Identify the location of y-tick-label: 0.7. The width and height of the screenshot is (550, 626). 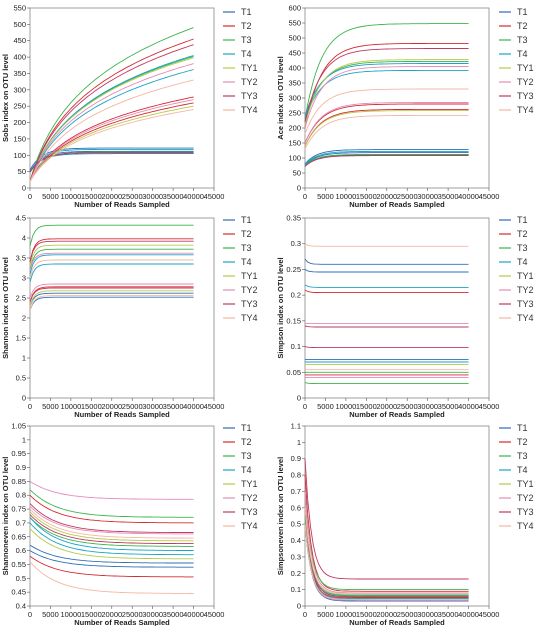
(21, 522).